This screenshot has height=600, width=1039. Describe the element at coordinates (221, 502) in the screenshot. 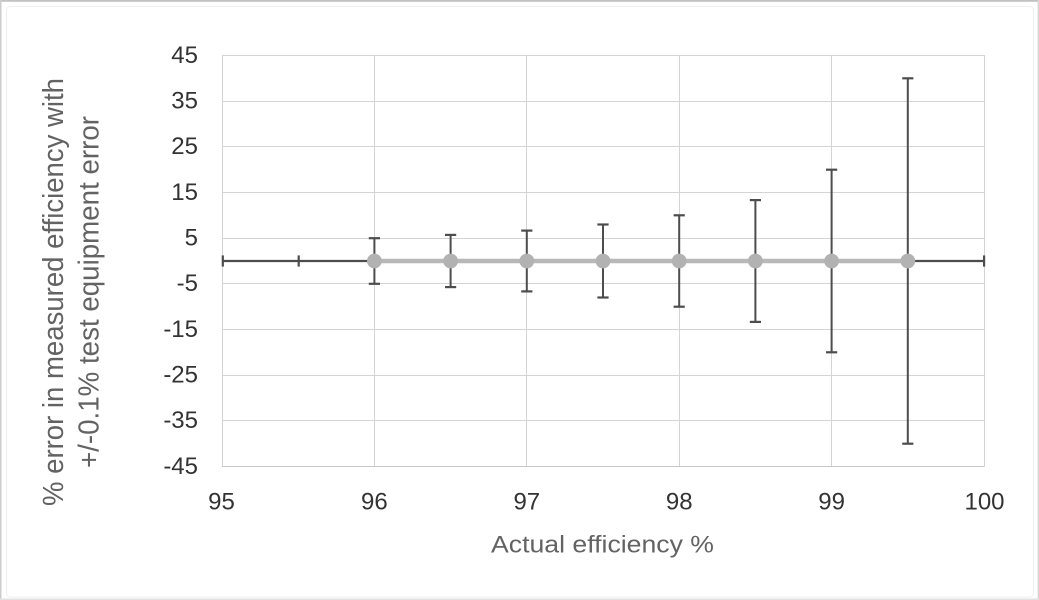

I see `svg-text: 95` at that location.